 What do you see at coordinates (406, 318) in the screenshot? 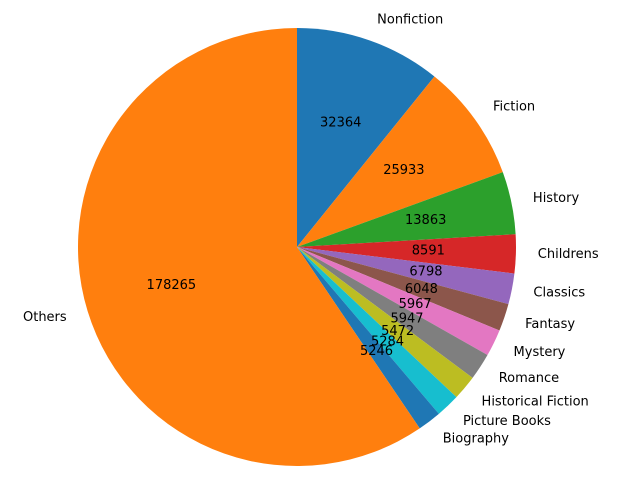
I see `value-label-romance: 5947` at bounding box center [406, 318].